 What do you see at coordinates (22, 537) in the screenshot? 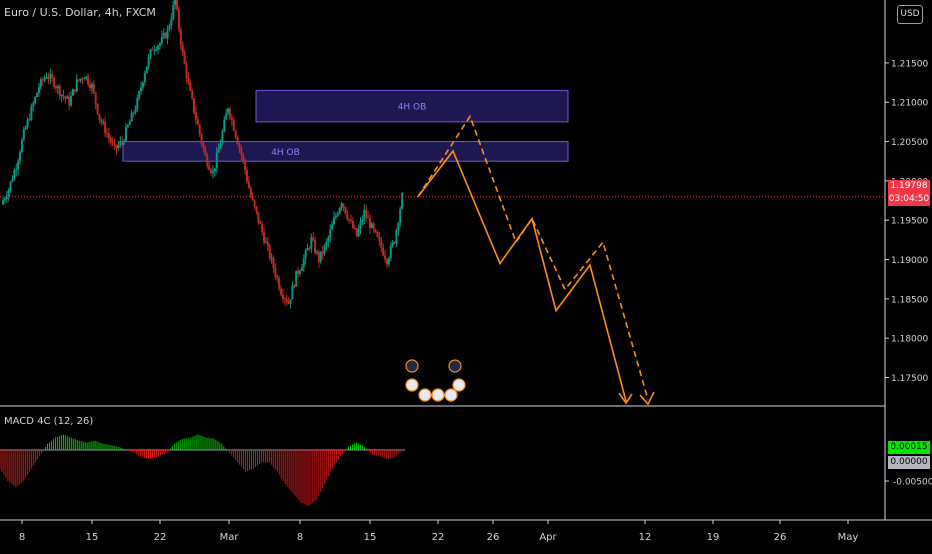
I see `x-tick-label: 8` at bounding box center [22, 537].